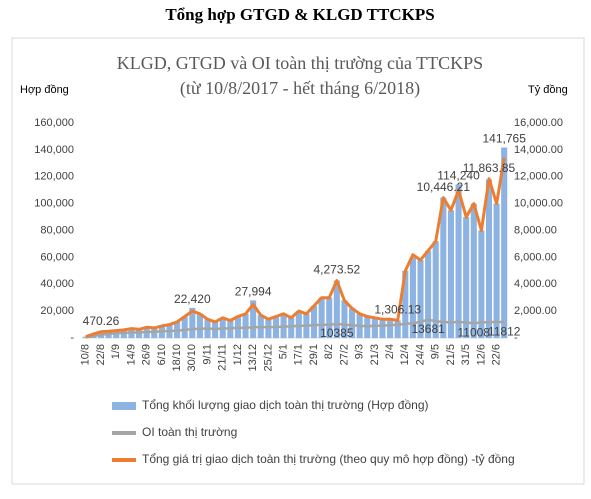 The image size is (591, 499). Describe the element at coordinates (451, 354) in the screenshot. I see `x-tick-label: 21/5` at that location.